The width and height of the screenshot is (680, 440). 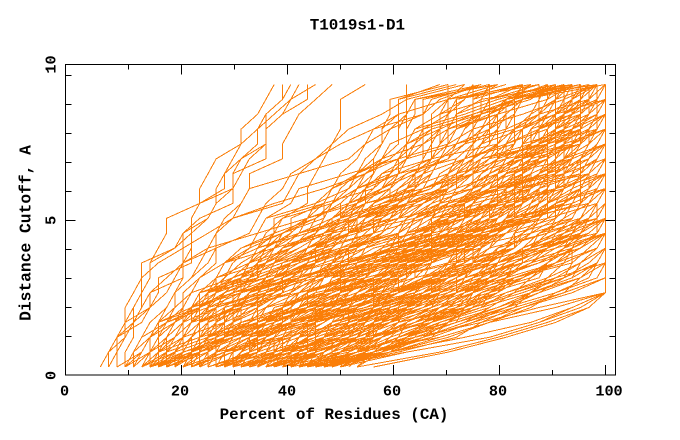 I want to click on svg-text: Distance Cutoff, A, so click(x=25, y=233).